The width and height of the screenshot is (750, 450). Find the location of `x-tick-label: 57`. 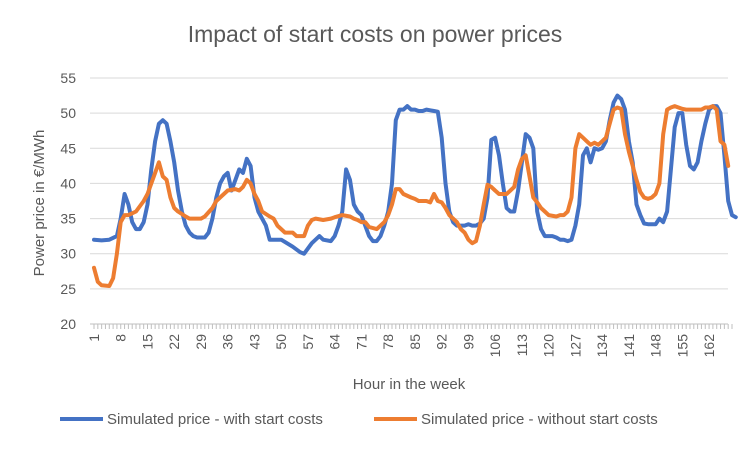

x-tick-label: 57 is located at coordinates (308, 342).